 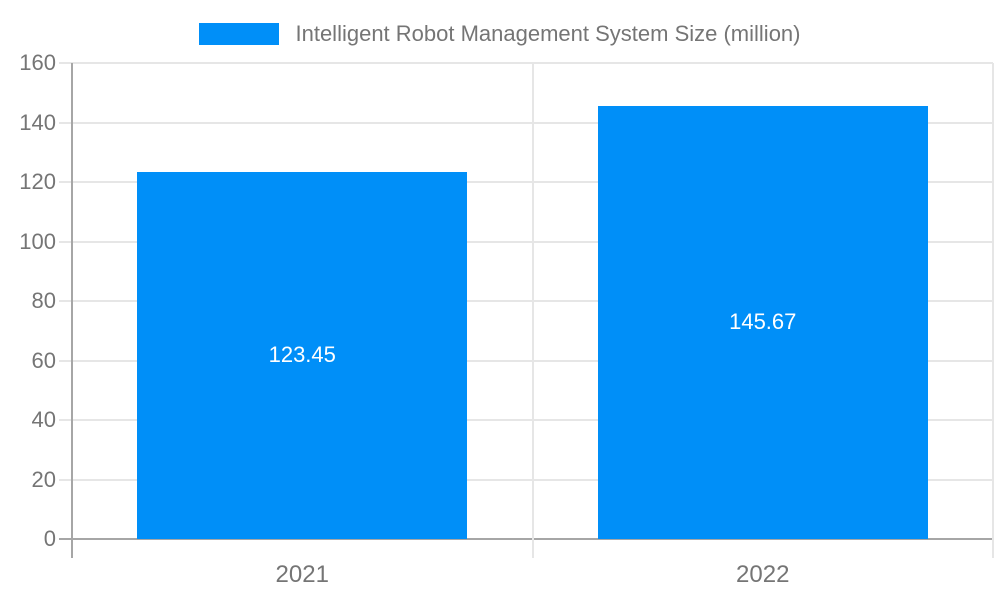 I want to click on y-axis-tick-label: 120, so click(x=37, y=181).